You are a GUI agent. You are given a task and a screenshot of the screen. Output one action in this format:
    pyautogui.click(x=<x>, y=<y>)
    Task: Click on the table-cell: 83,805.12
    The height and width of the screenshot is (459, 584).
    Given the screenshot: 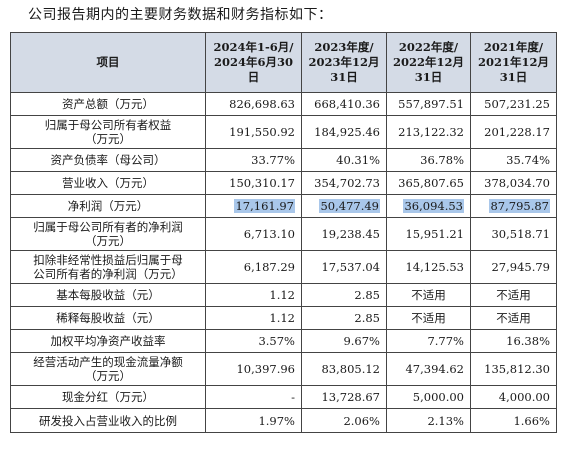 What is the action you would take?
    pyautogui.click(x=344, y=369)
    